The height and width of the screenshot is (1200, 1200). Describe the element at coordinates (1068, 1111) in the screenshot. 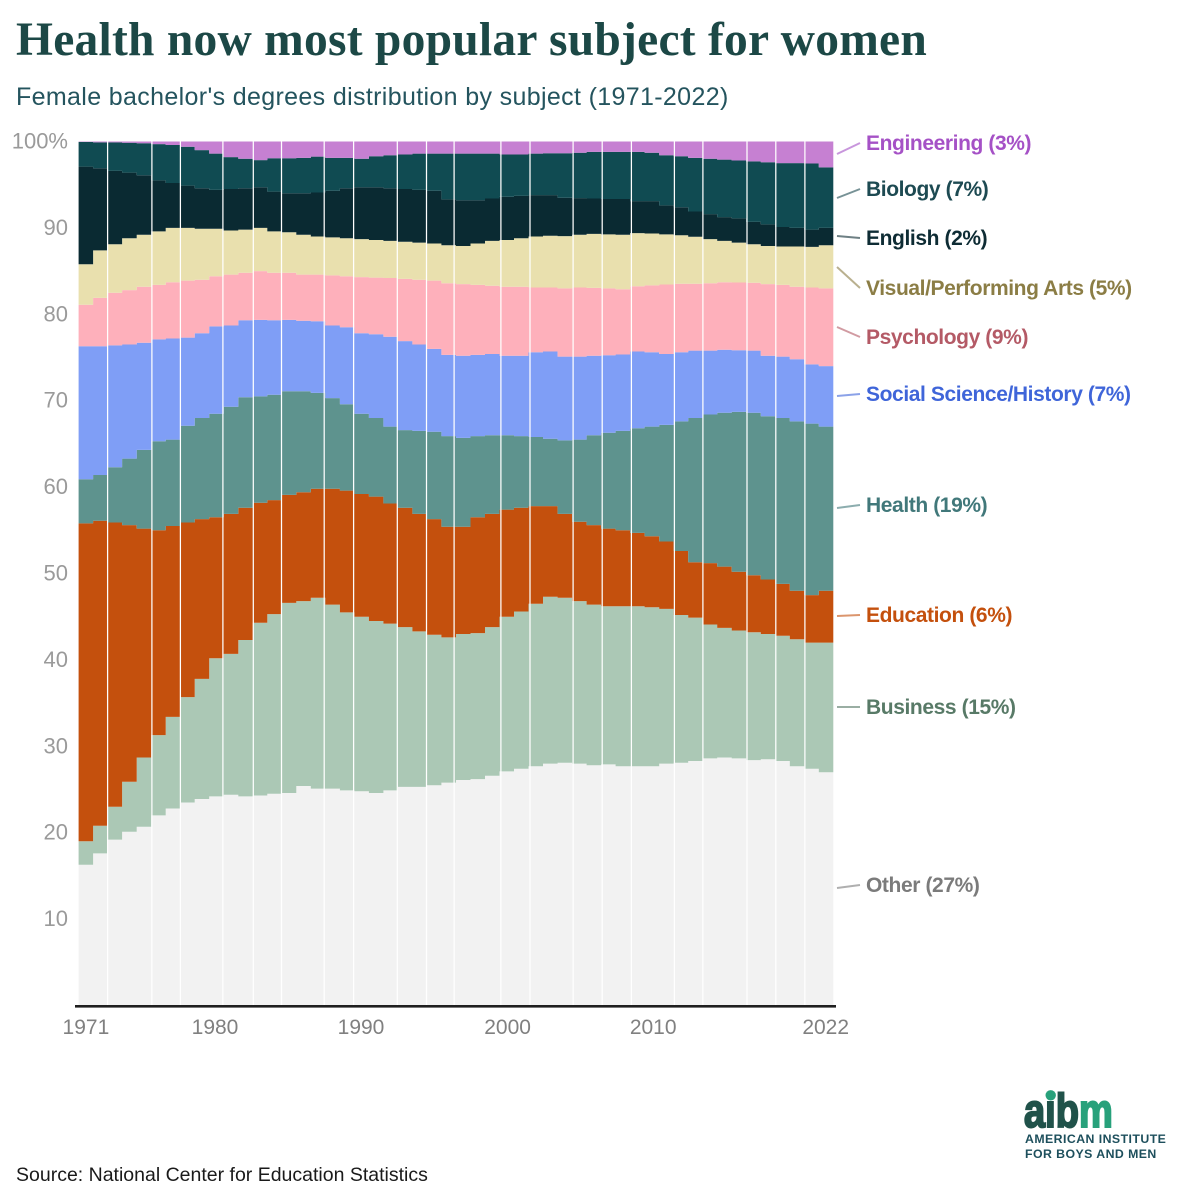

I see `svg-text: aibm` at that location.